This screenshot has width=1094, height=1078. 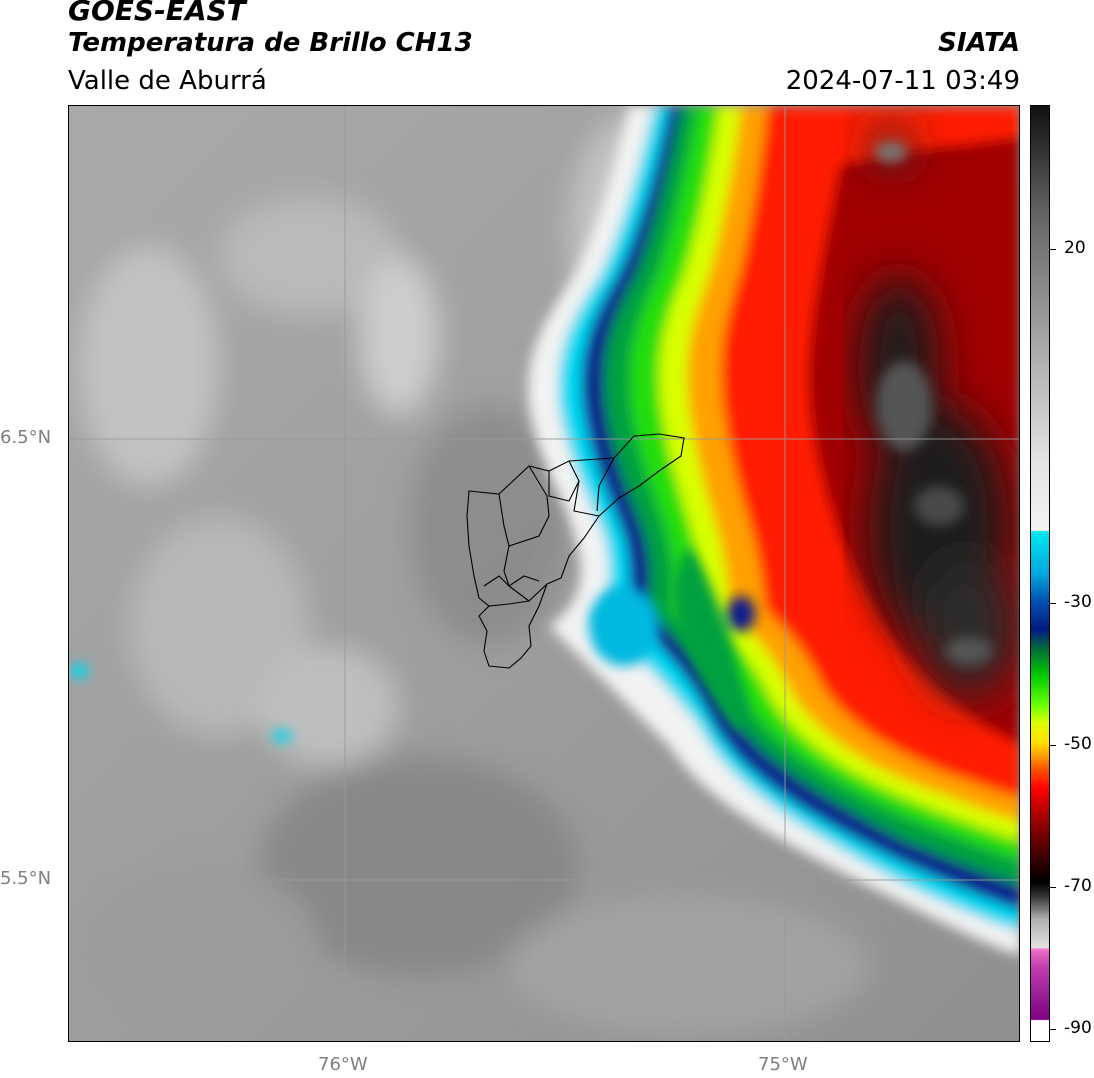 What do you see at coordinates (1078, 744) in the screenshot?
I see `colorbar-label-minus50: -50` at bounding box center [1078, 744].